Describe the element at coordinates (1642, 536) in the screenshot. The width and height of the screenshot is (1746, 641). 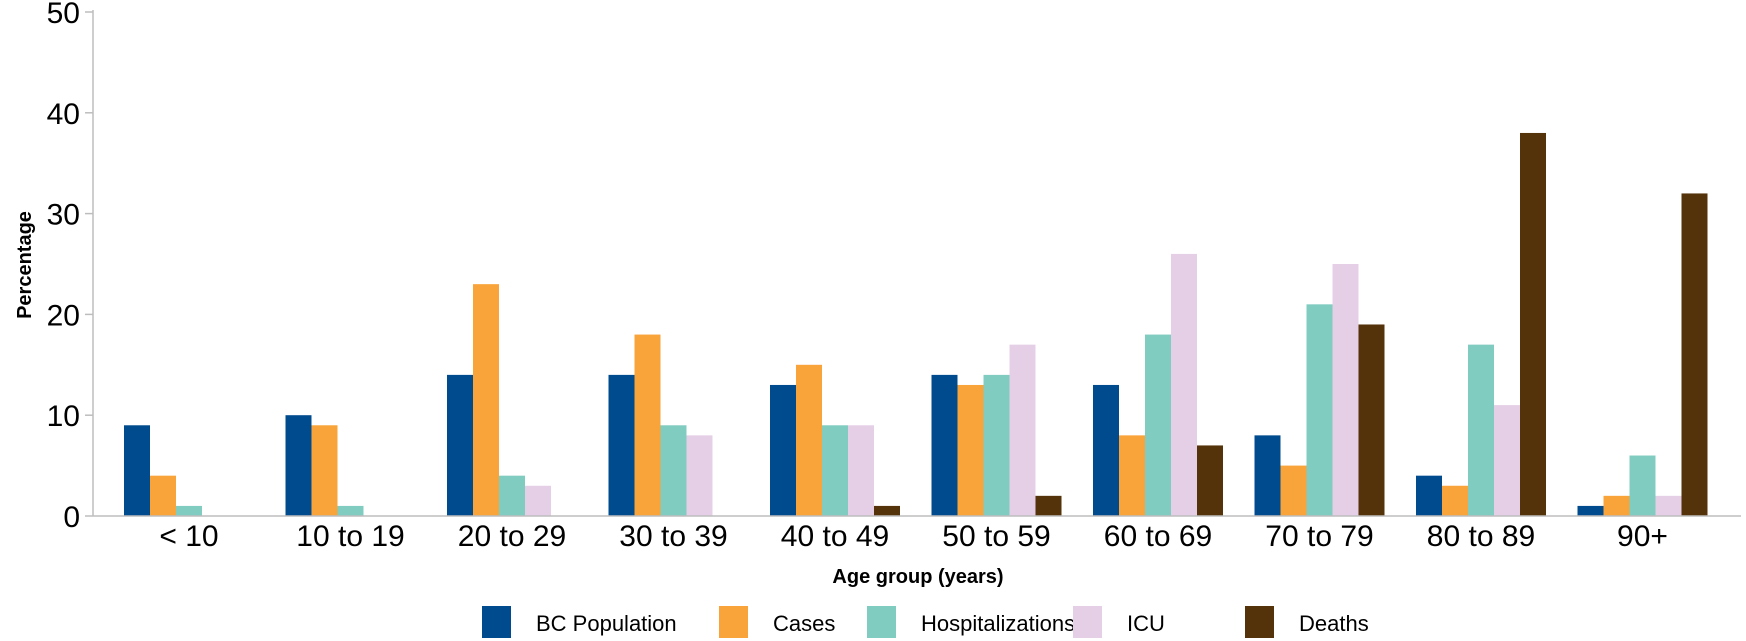
I see `x-tick-label: 90+` at that location.